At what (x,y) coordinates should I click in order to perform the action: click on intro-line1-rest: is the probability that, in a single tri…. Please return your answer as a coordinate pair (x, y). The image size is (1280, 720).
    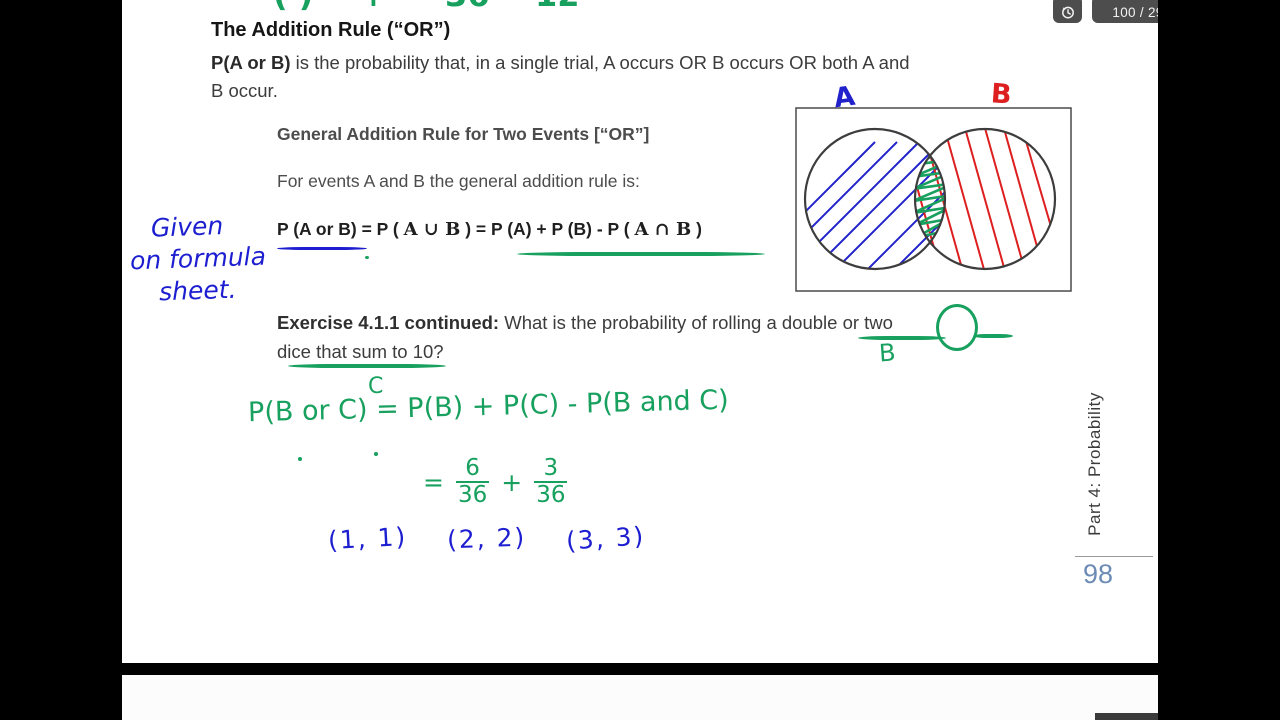
    Looking at the image, I should click on (600, 62).